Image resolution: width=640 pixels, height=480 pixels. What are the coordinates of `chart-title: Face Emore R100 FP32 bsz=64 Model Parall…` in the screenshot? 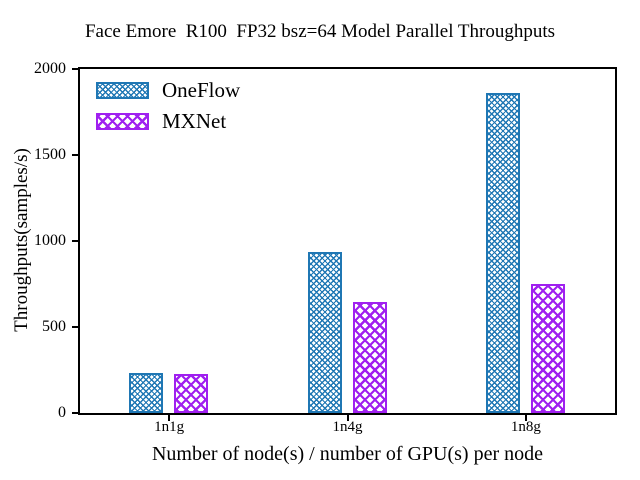 It's located at (319, 31).